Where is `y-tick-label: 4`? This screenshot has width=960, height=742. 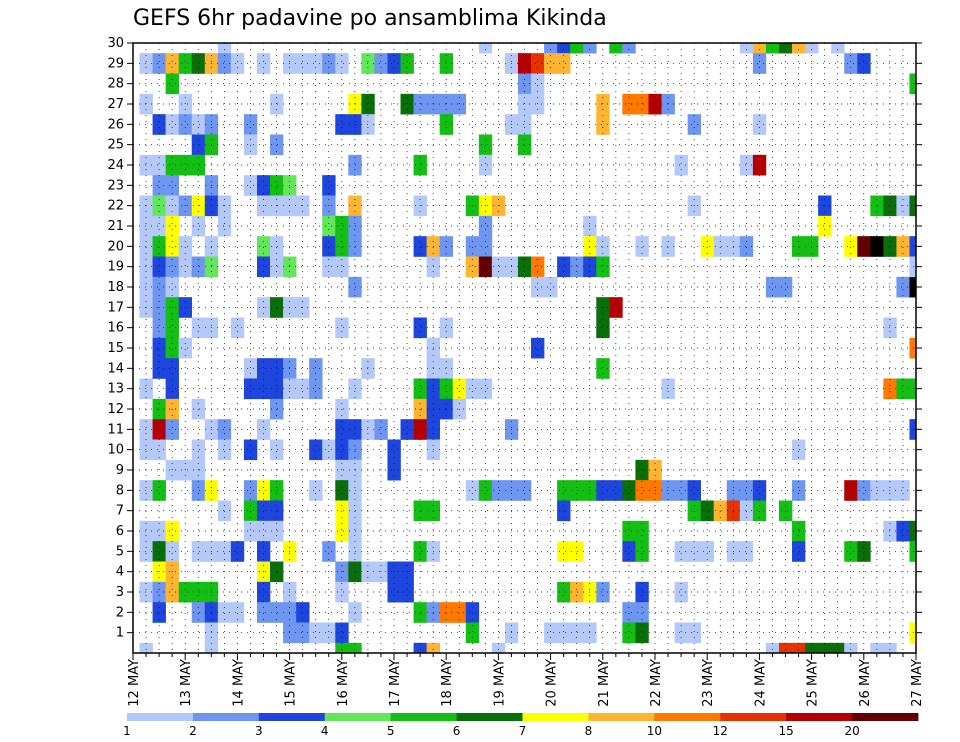
y-tick-label: 4 is located at coordinates (120, 572).